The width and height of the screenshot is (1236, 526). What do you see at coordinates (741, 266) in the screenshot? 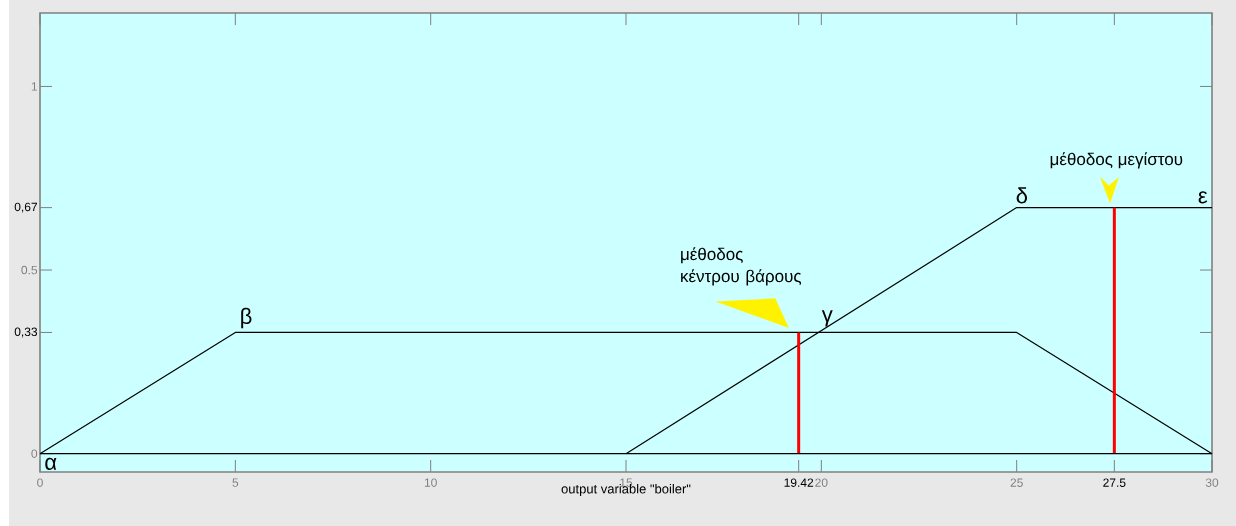
I see `annotation: μέθοδος κέντρου βάρους` at bounding box center [741, 266].